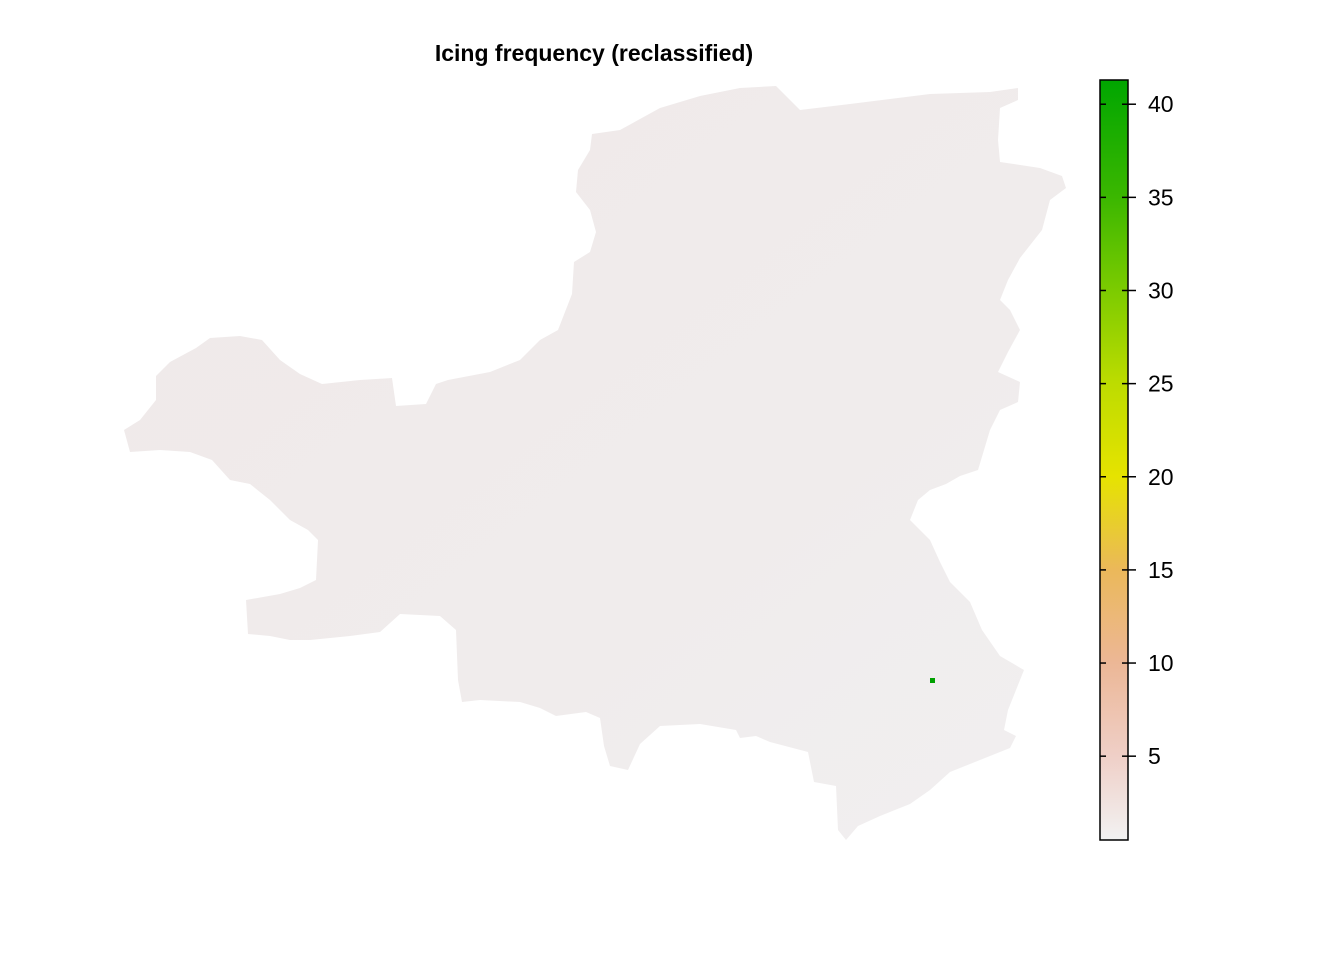  I want to click on legend-tick-label: 35, so click(1161, 197).